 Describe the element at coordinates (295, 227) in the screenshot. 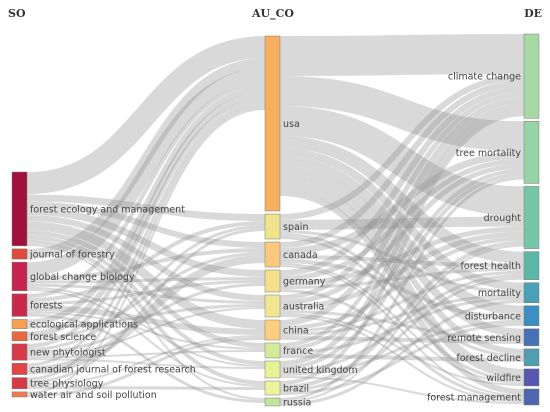

I see `node-label-au-co: spain` at that location.